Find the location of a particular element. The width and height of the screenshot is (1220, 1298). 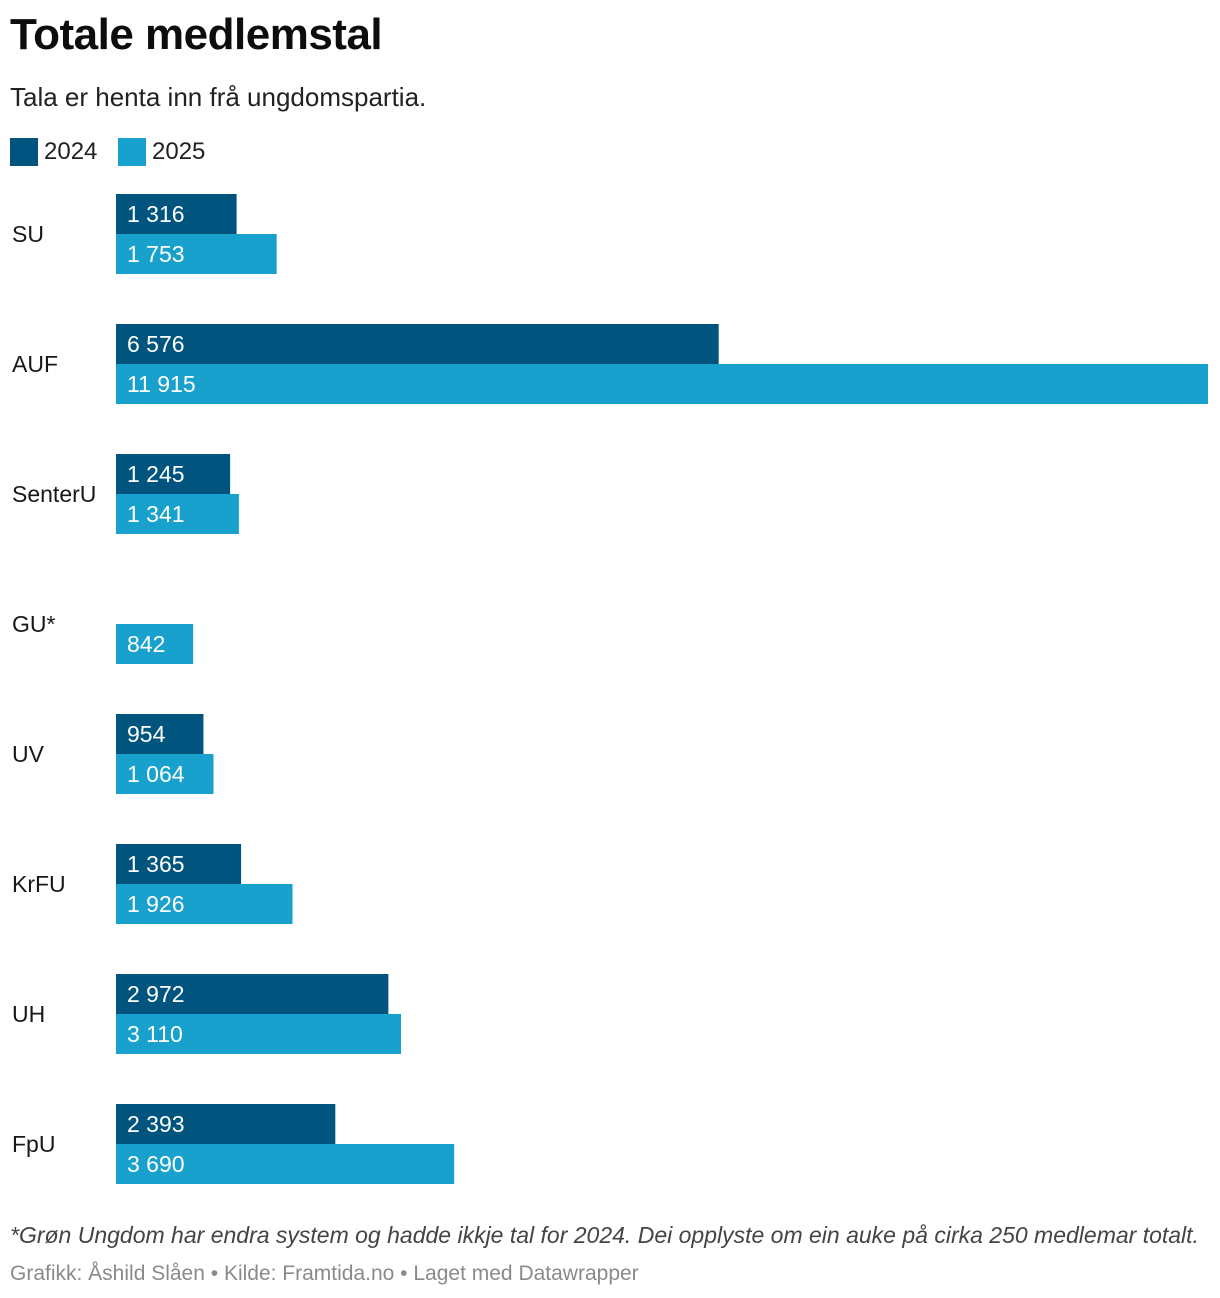

bar-value-label: 1 316 is located at coordinates (156, 214).